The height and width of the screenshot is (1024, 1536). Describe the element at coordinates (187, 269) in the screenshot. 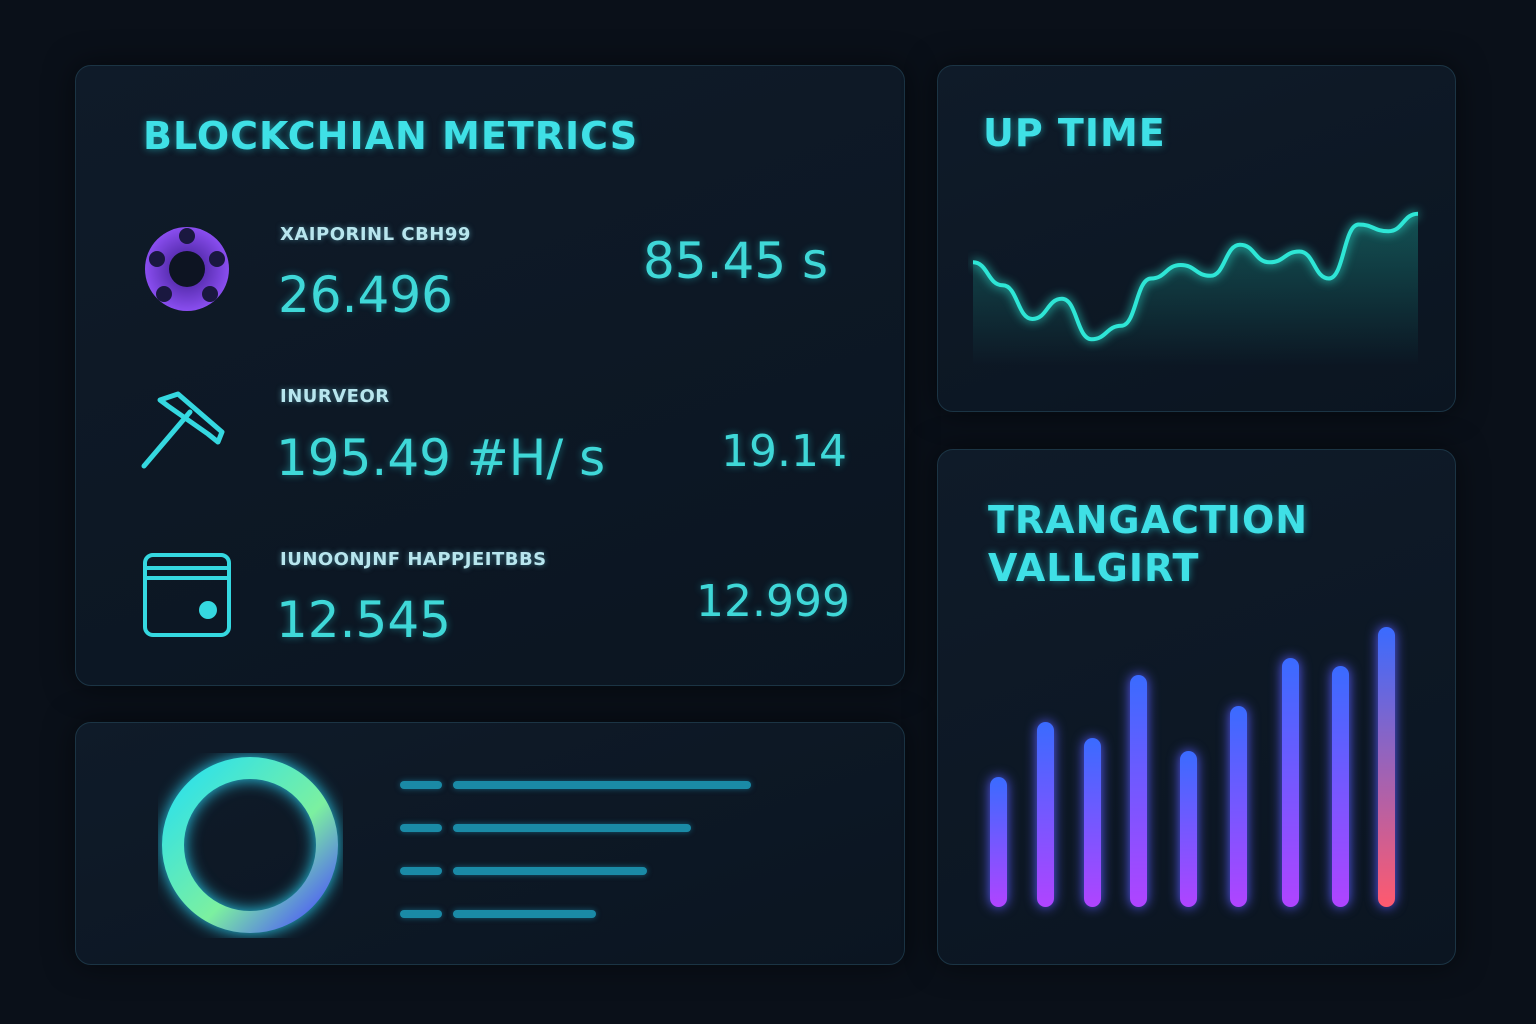

I see `coin-icon` at that location.